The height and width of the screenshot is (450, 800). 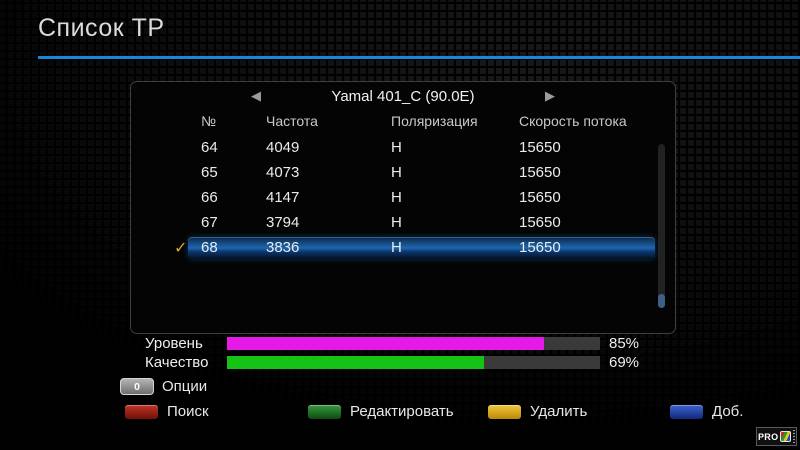 What do you see at coordinates (283, 172) in the screenshot?
I see `cell-frequency: 4073` at bounding box center [283, 172].